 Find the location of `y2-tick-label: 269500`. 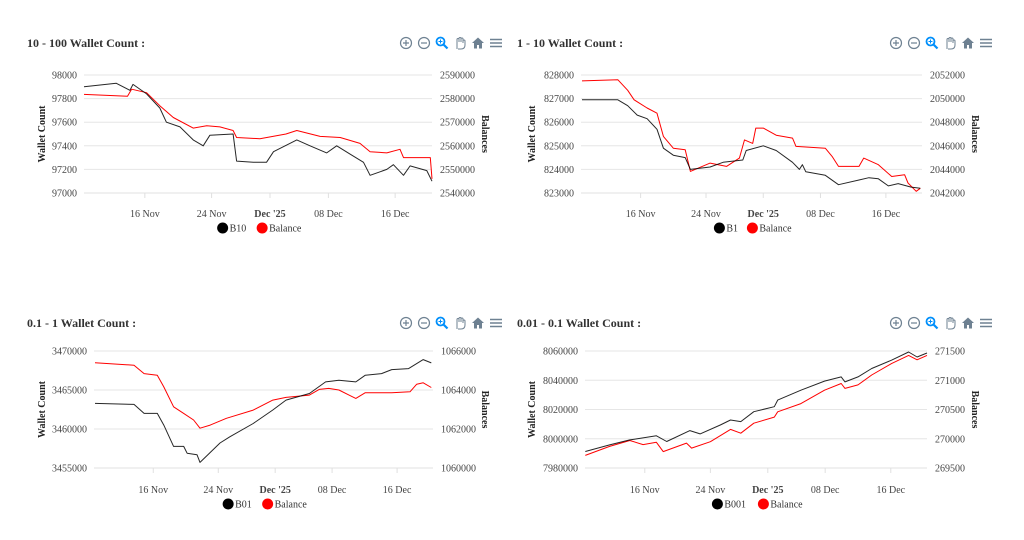

y2-tick-label: 269500 is located at coordinates (950, 469).